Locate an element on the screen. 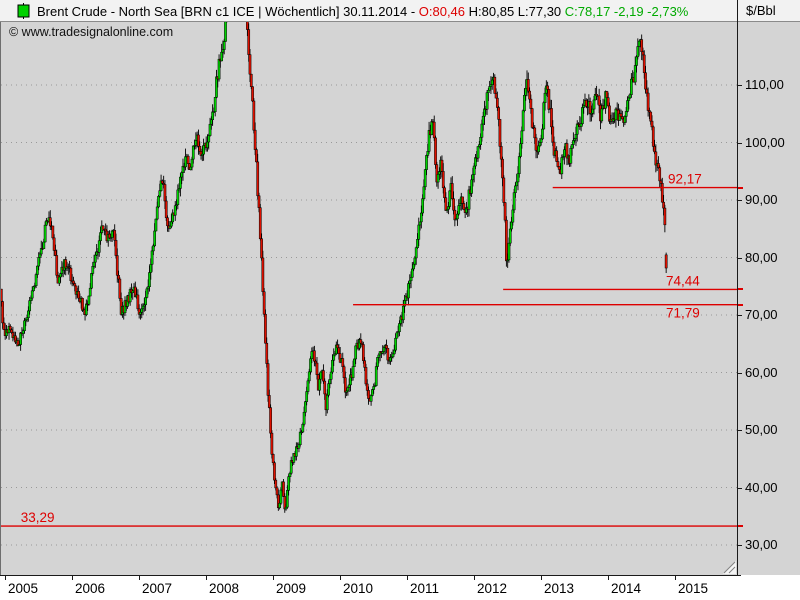 This screenshot has height=600, width=800. unit-label: $/Bbl is located at coordinates (761, 10).